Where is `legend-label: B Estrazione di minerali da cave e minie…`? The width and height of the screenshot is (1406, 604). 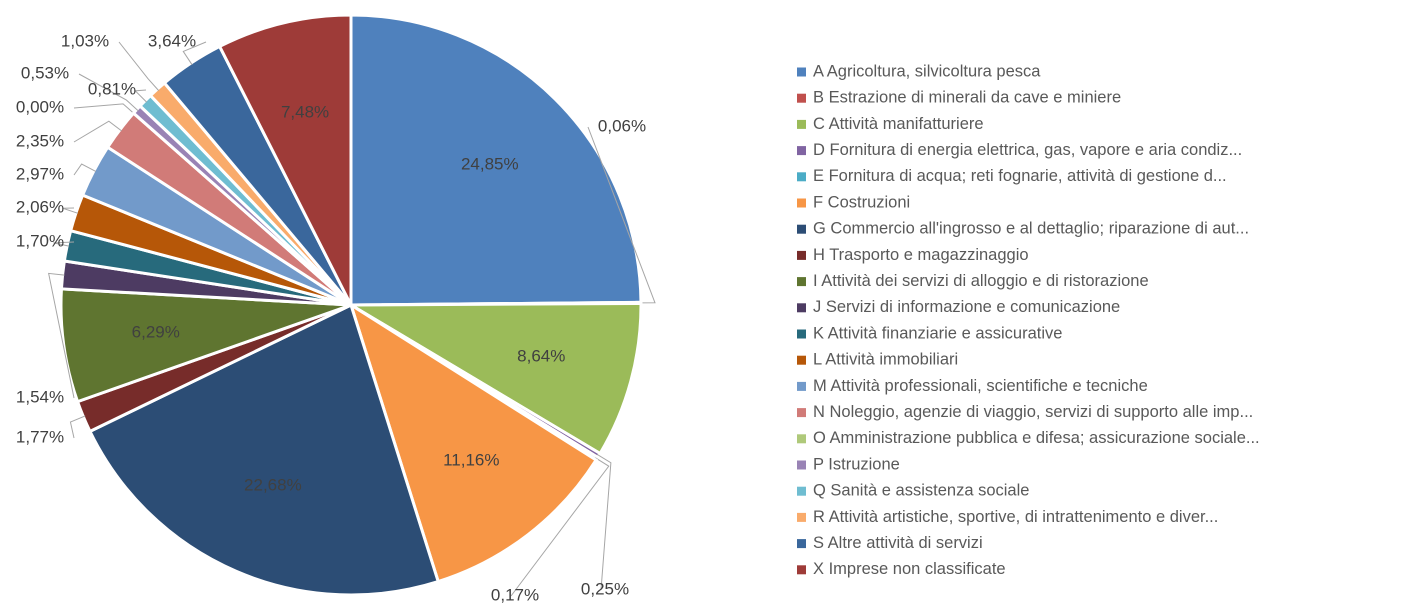
legend-label: B Estrazione di minerali da cave e minie… is located at coordinates (967, 98).